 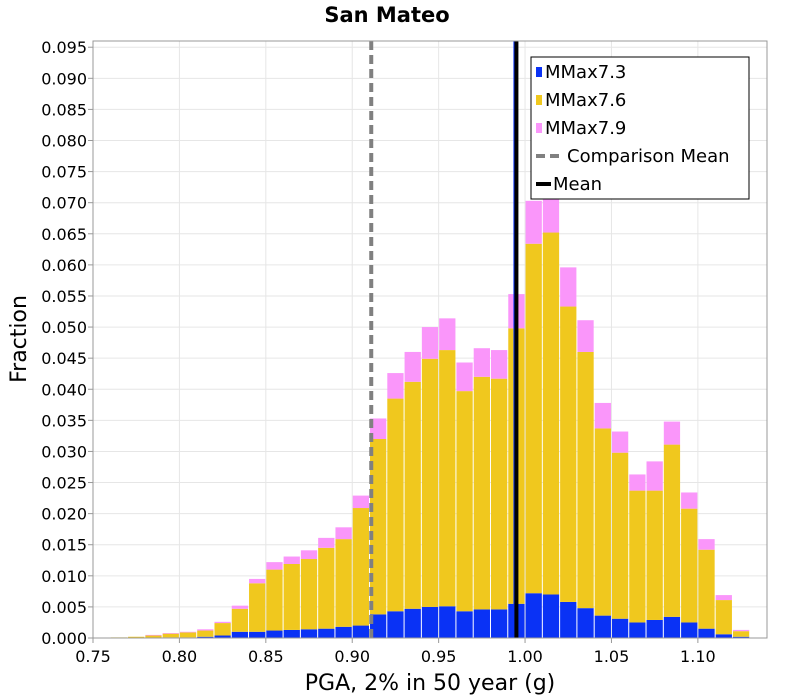 I want to click on y-tick-label: 0.055, so click(x=64, y=296).